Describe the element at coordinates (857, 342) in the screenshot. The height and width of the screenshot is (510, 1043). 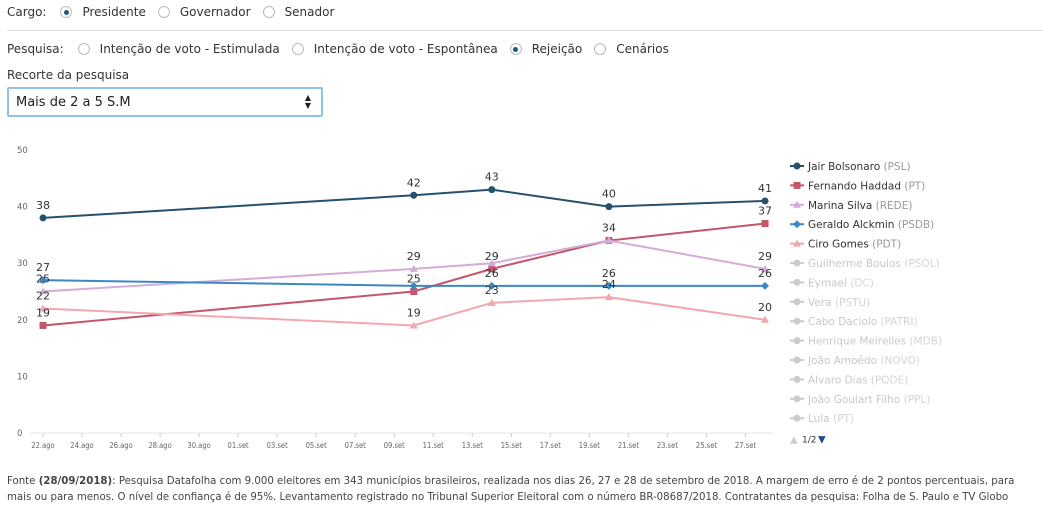
I see `legend-name: Henrique Meirelles` at that location.